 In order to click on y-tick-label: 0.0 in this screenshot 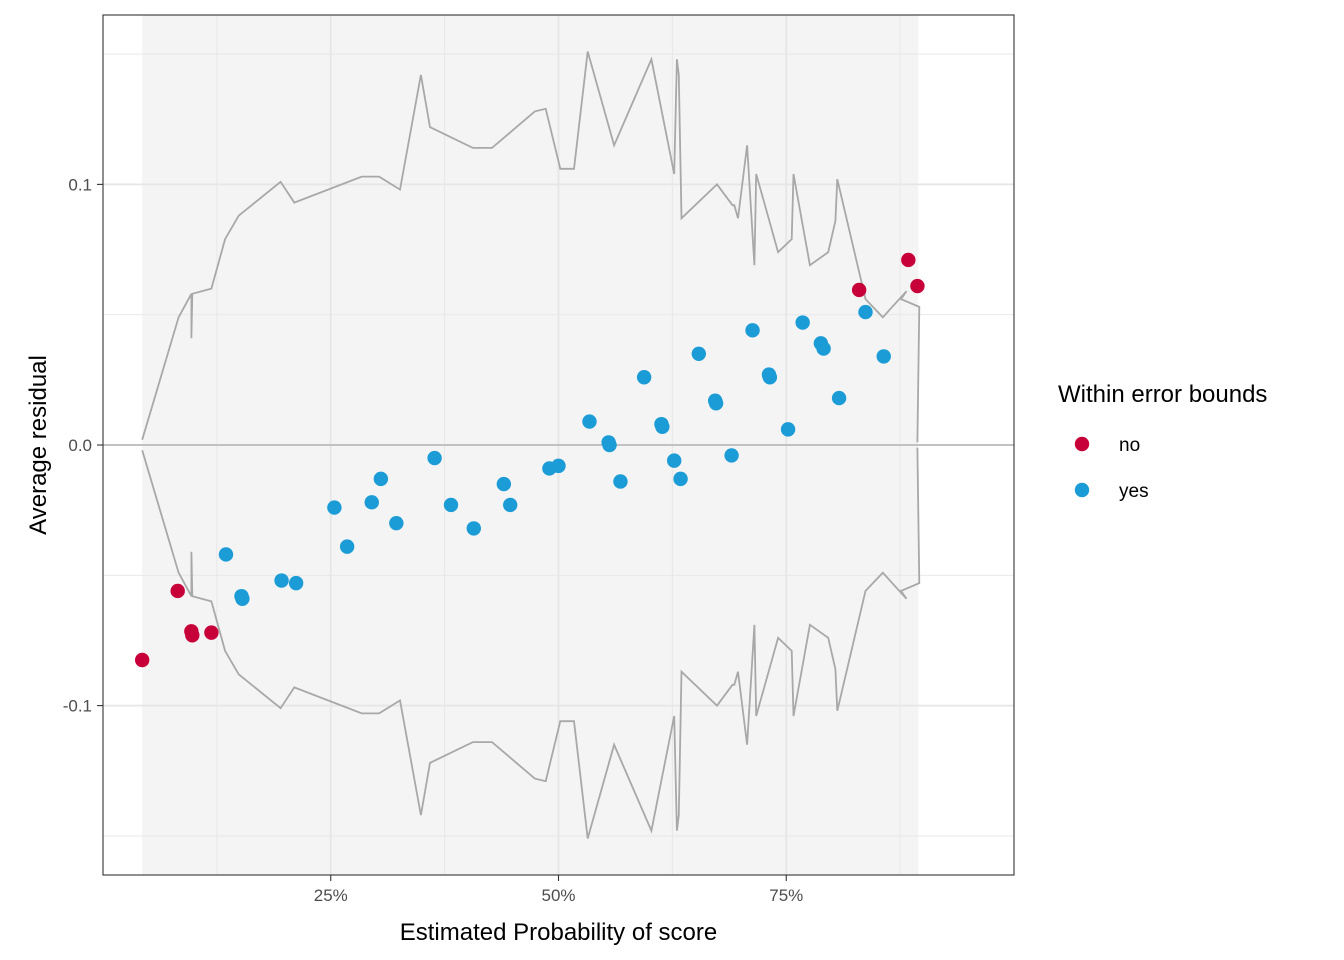, I will do `click(80, 445)`.